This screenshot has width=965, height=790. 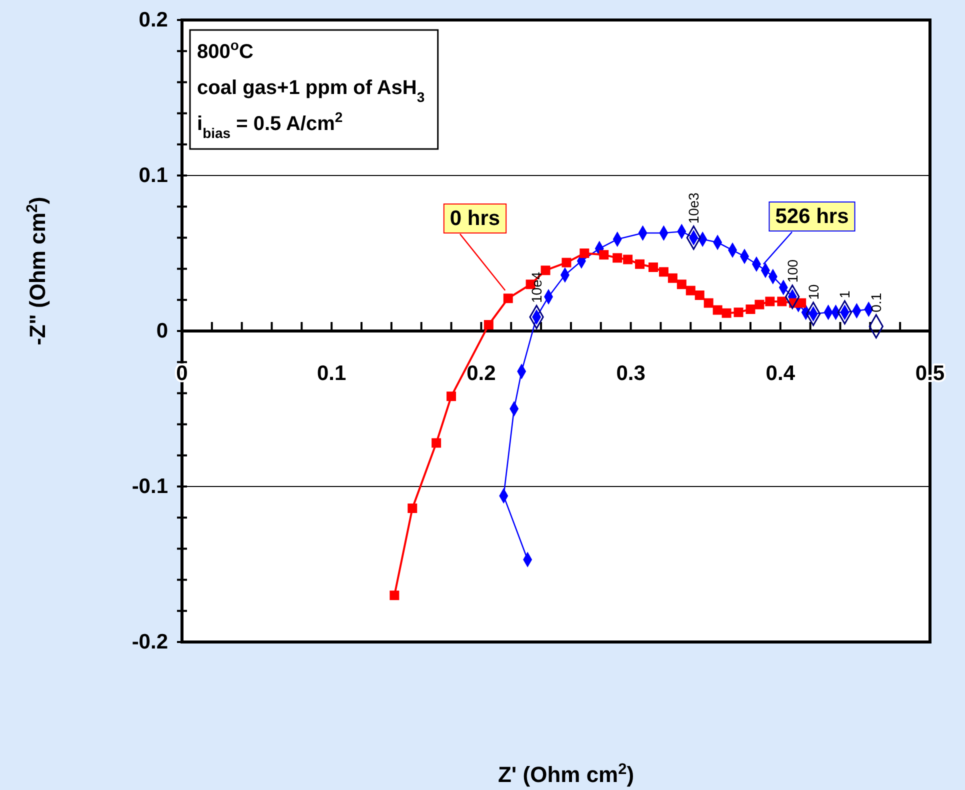 What do you see at coordinates (475, 218) in the screenshot?
I see `text: 0 hrs` at bounding box center [475, 218].